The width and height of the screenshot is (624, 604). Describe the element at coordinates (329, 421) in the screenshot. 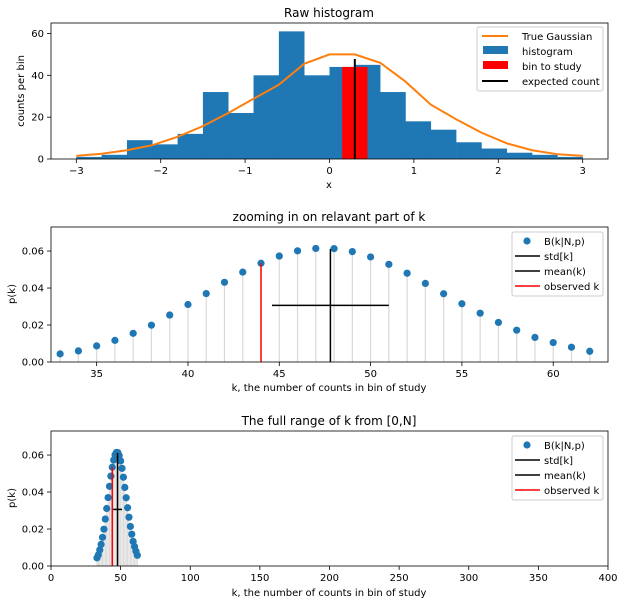

I see `chart-title: The full range of k from [0,N]` at that location.